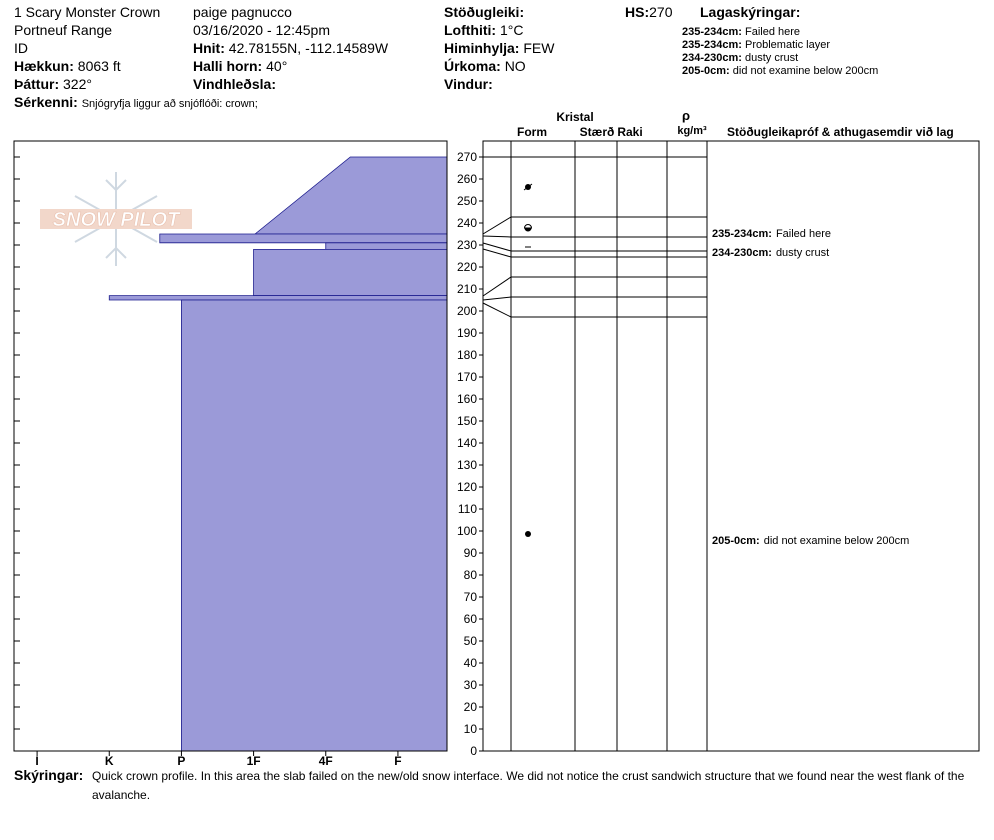  What do you see at coordinates (467, 201) in the screenshot?
I see `y-tick-label: 250` at bounding box center [467, 201].